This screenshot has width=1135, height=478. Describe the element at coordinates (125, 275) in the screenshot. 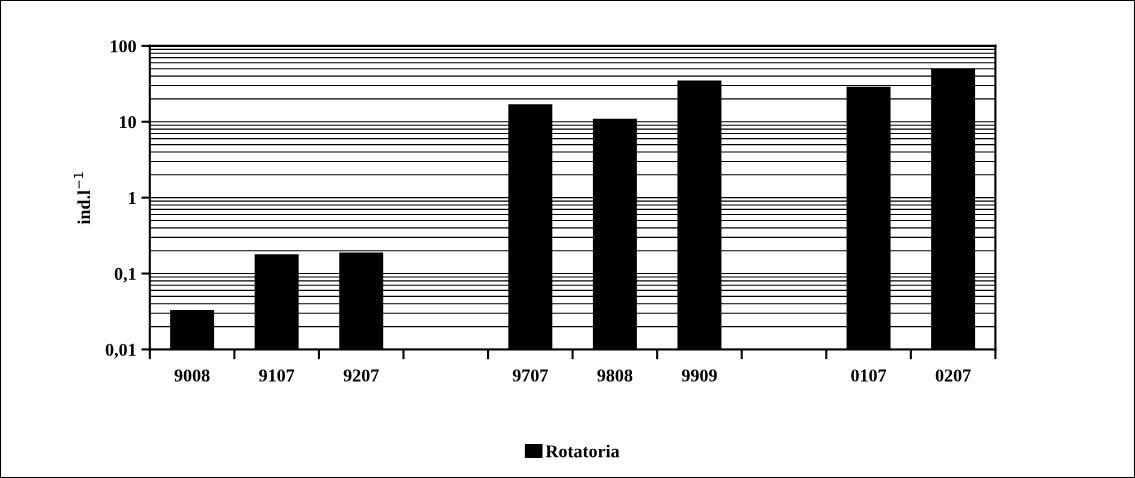

I see `y-tick-label: 0,1` at that location.